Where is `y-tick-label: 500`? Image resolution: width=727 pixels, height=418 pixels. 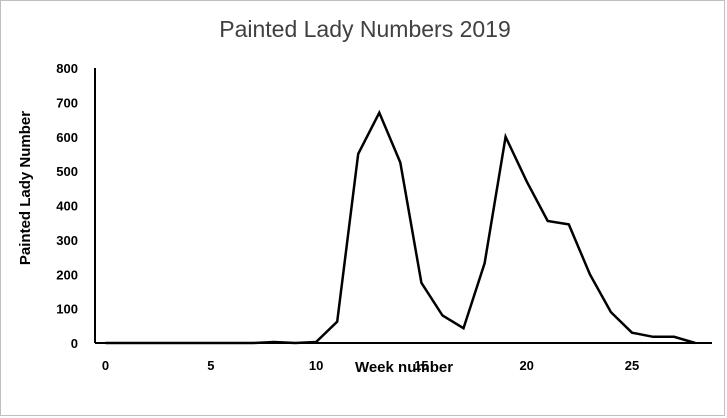 y-tick-label: 500 is located at coordinates (67, 171).